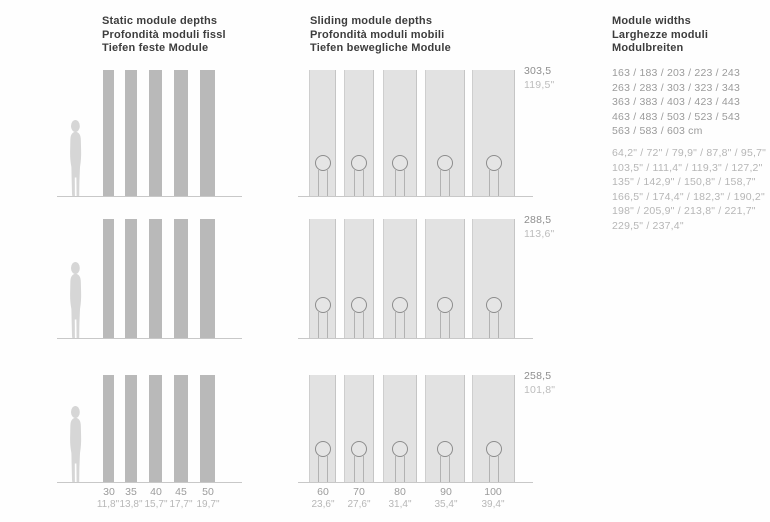 This screenshot has height=522, width=770. I want to click on depth-inch-label: 11,8", so click(108, 504).